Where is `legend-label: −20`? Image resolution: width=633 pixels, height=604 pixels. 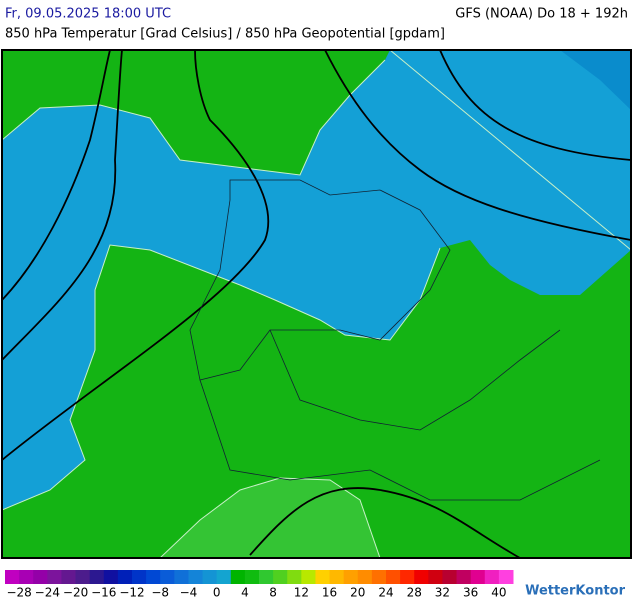
legend-label: −20 is located at coordinates (75, 593).